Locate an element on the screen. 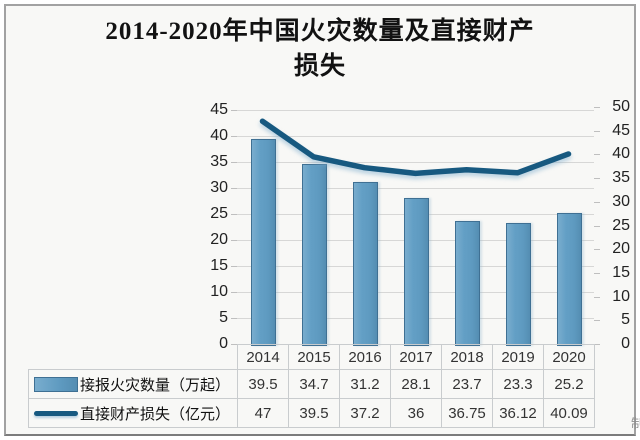 The width and height of the screenshot is (640, 440). right-axis-label: 35 is located at coordinates (621, 178).